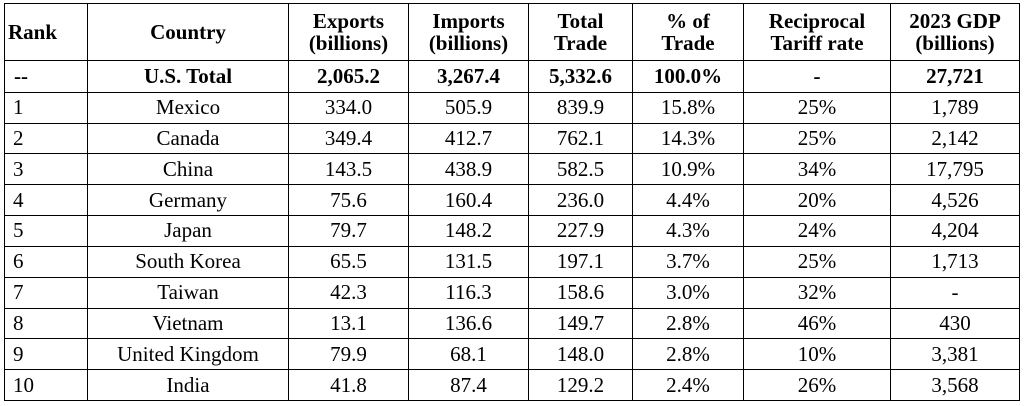  What do you see at coordinates (188, 32) in the screenshot?
I see `header-country: Country` at bounding box center [188, 32].